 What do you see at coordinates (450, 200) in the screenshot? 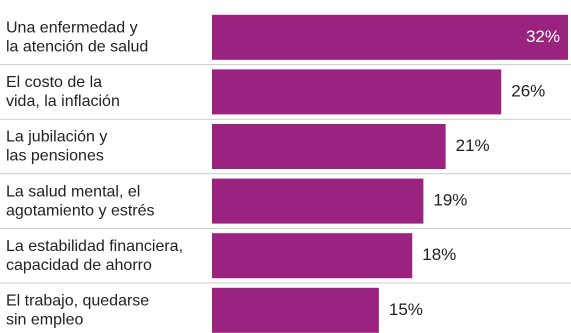
I see `value-label: 19%` at bounding box center [450, 200].